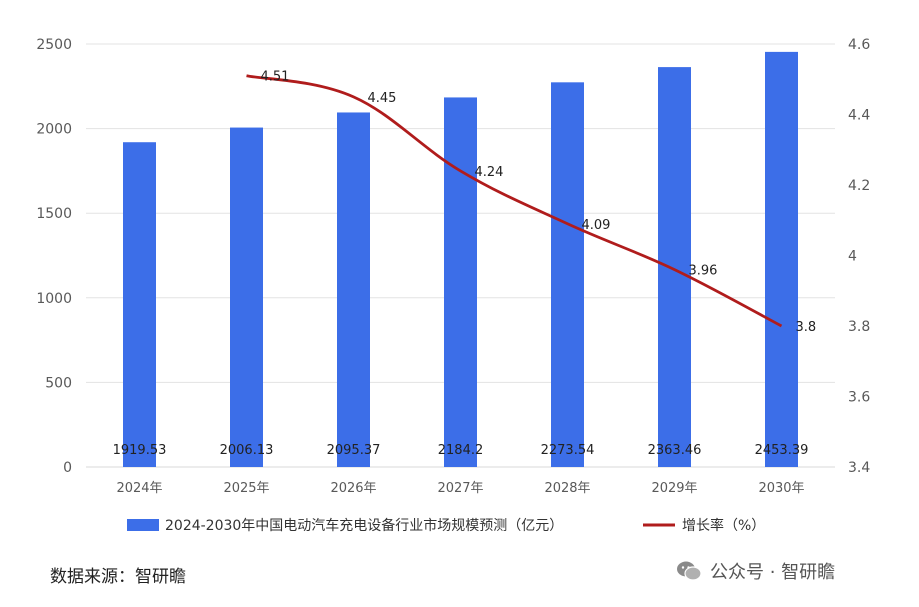 Image resolution: width=919 pixels, height=607 pixels. What do you see at coordinates (859, 186) in the screenshot?
I see `y-right-tick-label: 4.2` at bounding box center [859, 186].